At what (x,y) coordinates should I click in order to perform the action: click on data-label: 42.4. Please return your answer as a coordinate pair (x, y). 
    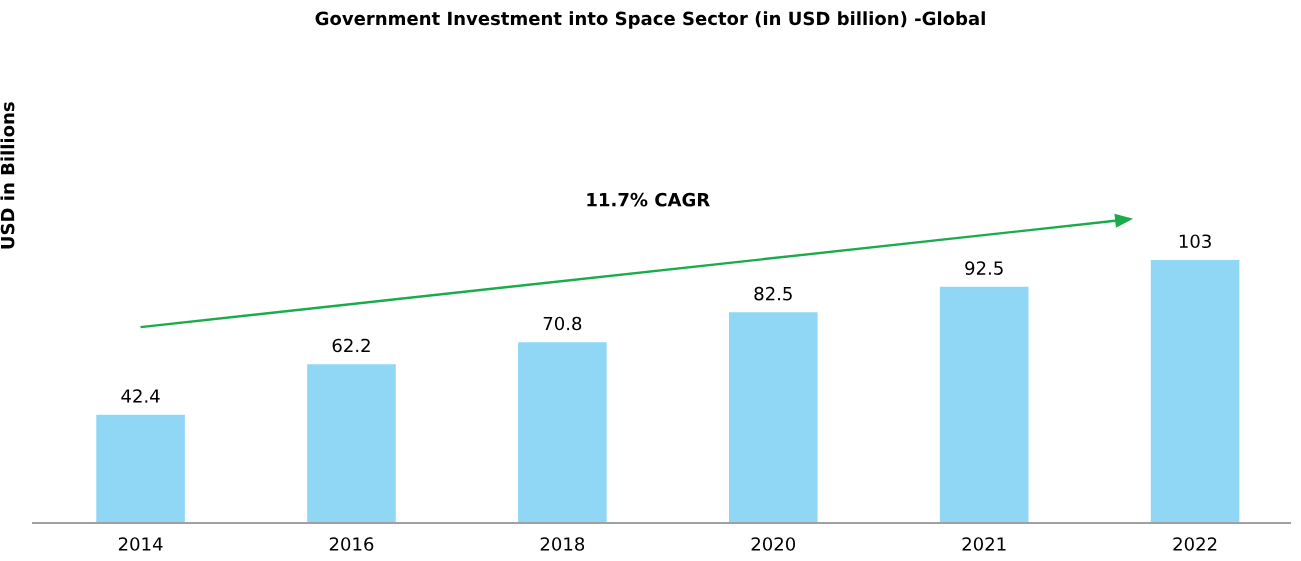
    Looking at the image, I should click on (140, 396).